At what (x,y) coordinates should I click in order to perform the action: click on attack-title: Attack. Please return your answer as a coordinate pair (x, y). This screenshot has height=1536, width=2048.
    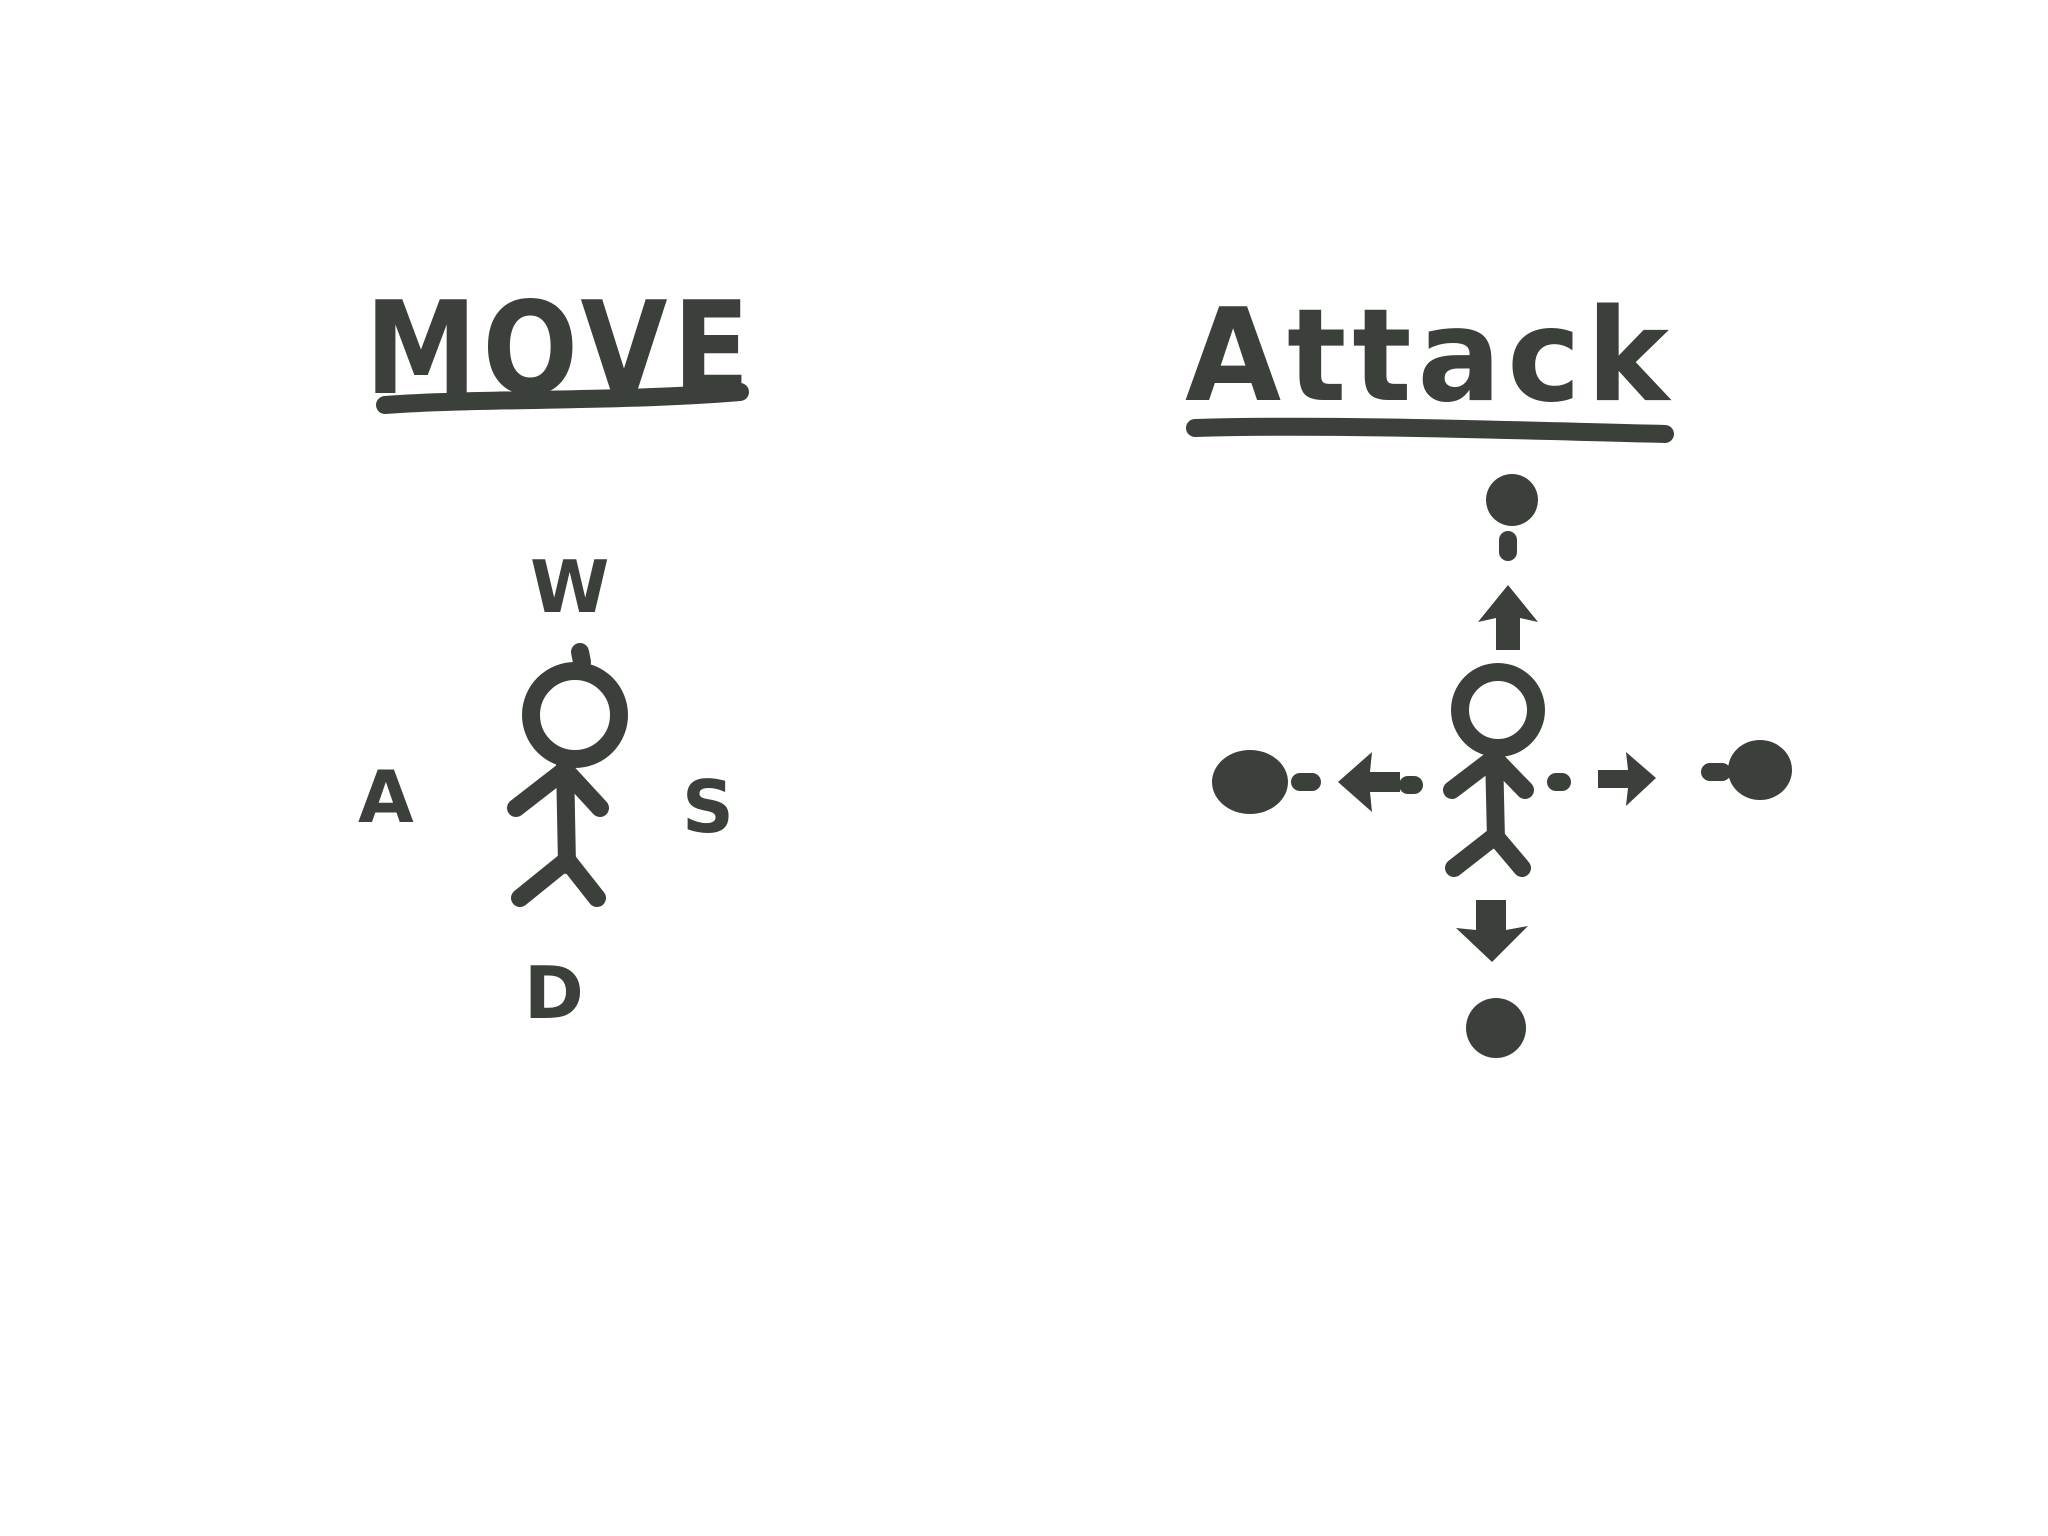
    Looking at the image, I should click on (1430, 356).